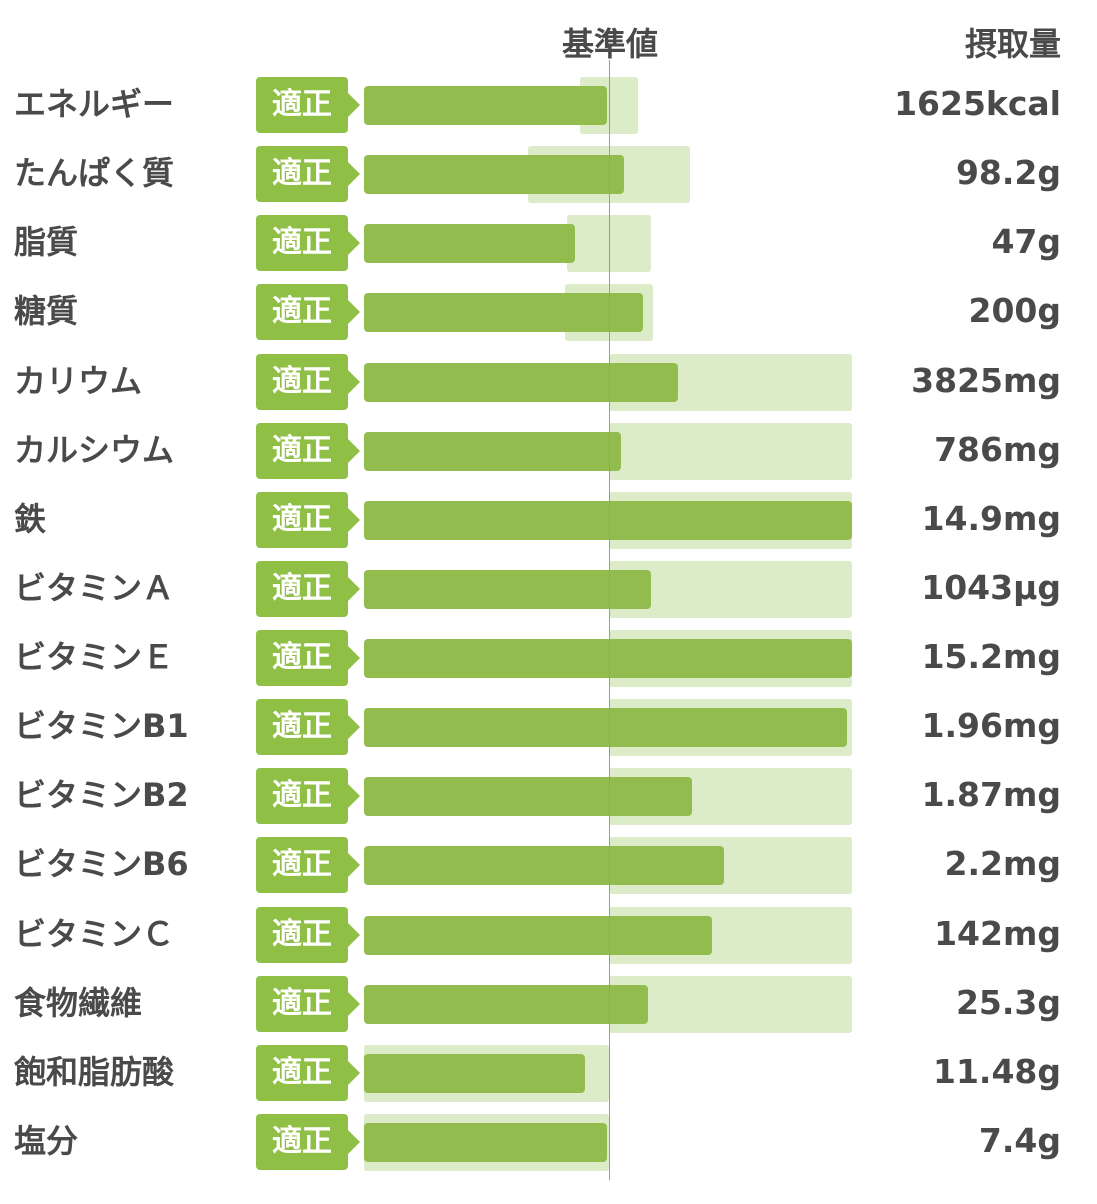 The width and height of the screenshot is (1097, 1204). What do you see at coordinates (101, 726) in the screenshot?
I see `nutrient-label: ビタミンB1` at bounding box center [101, 726].